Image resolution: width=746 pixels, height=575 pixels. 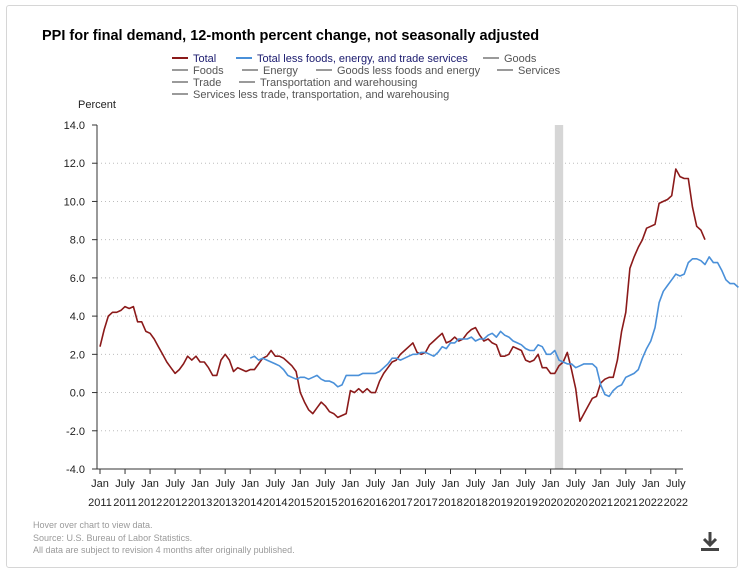 What do you see at coordinates (509, 59) in the screenshot?
I see `legend-item-goods: Goods` at bounding box center [509, 59].